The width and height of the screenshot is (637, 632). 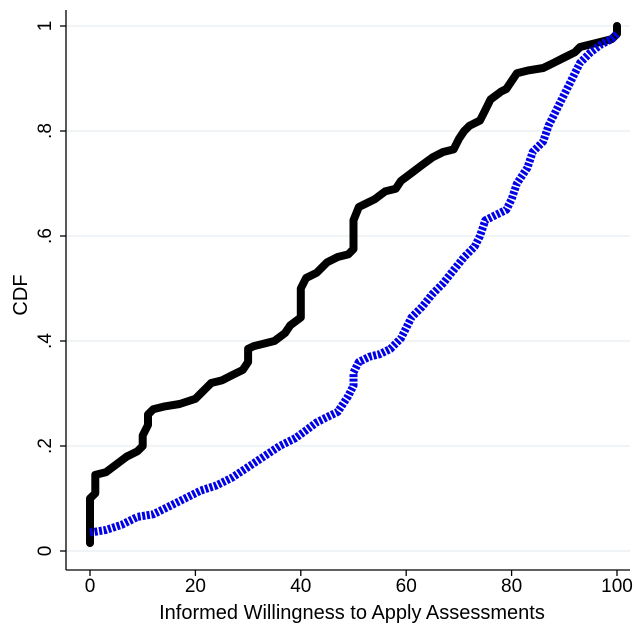 What do you see at coordinates (90, 586) in the screenshot?
I see `x-tick-label: 0` at bounding box center [90, 586].